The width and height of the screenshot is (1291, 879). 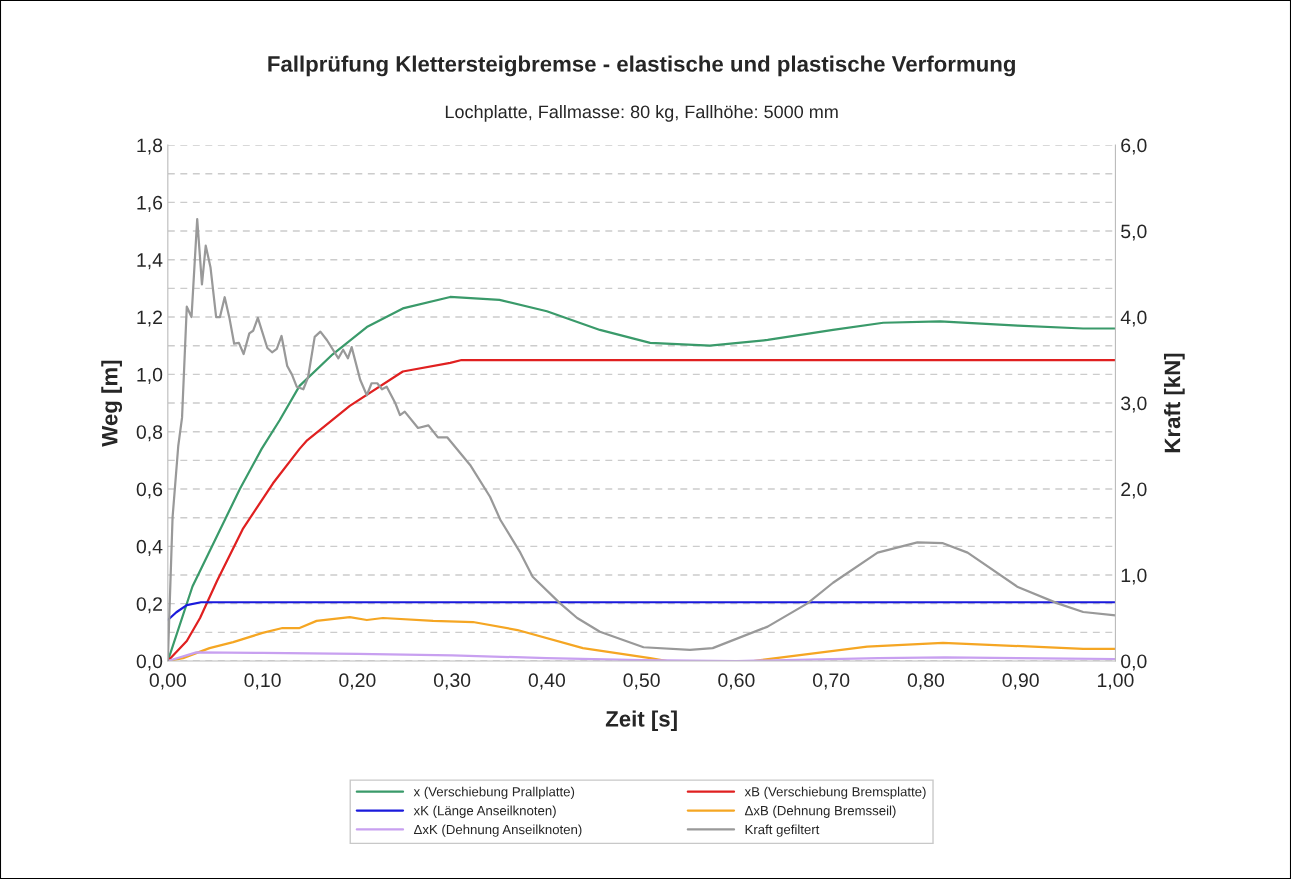 What do you see at coordinates (150, 261) in the screenshot?
I see `y-tick-label: 1,4` at bounding box center [150, 261].